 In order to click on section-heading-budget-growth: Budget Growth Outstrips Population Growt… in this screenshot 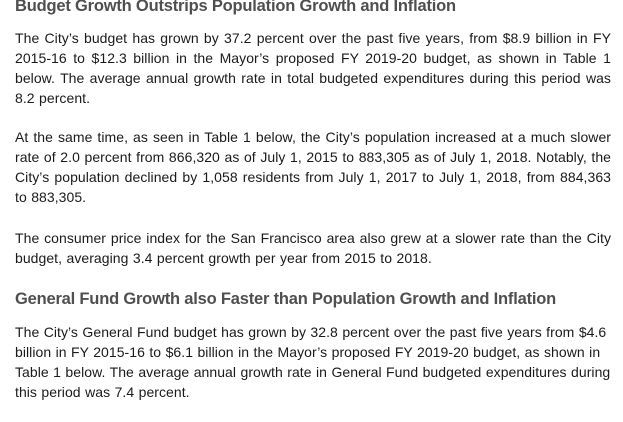, I will do `click(235, 7)`.